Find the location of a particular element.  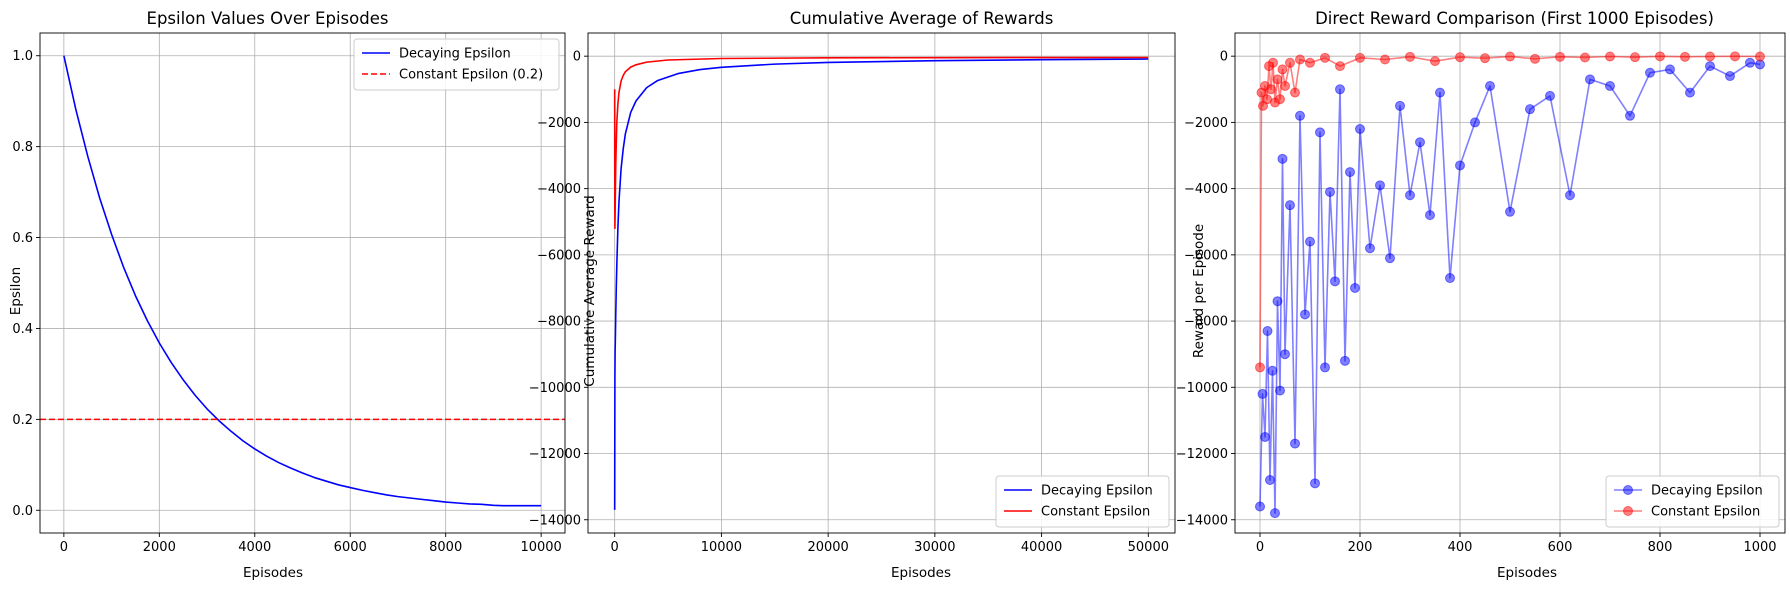

y-tick-label: 0.2 is located at coordinates (22, 420).